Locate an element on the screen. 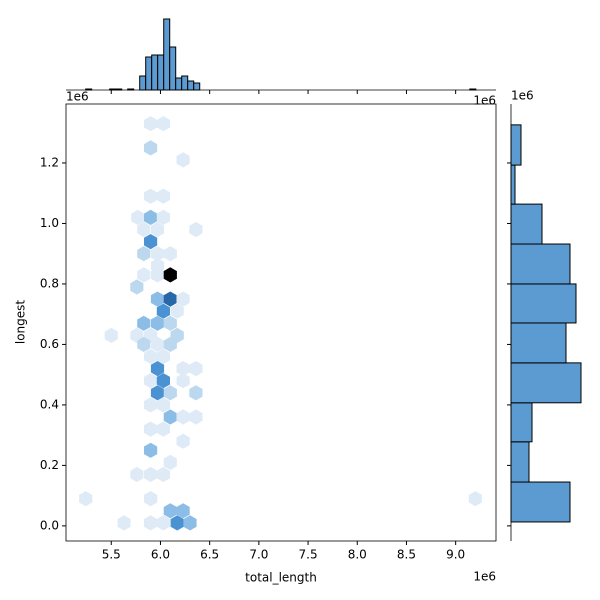  x-tick-label: 8.5 is located at coordinates (406, 555).